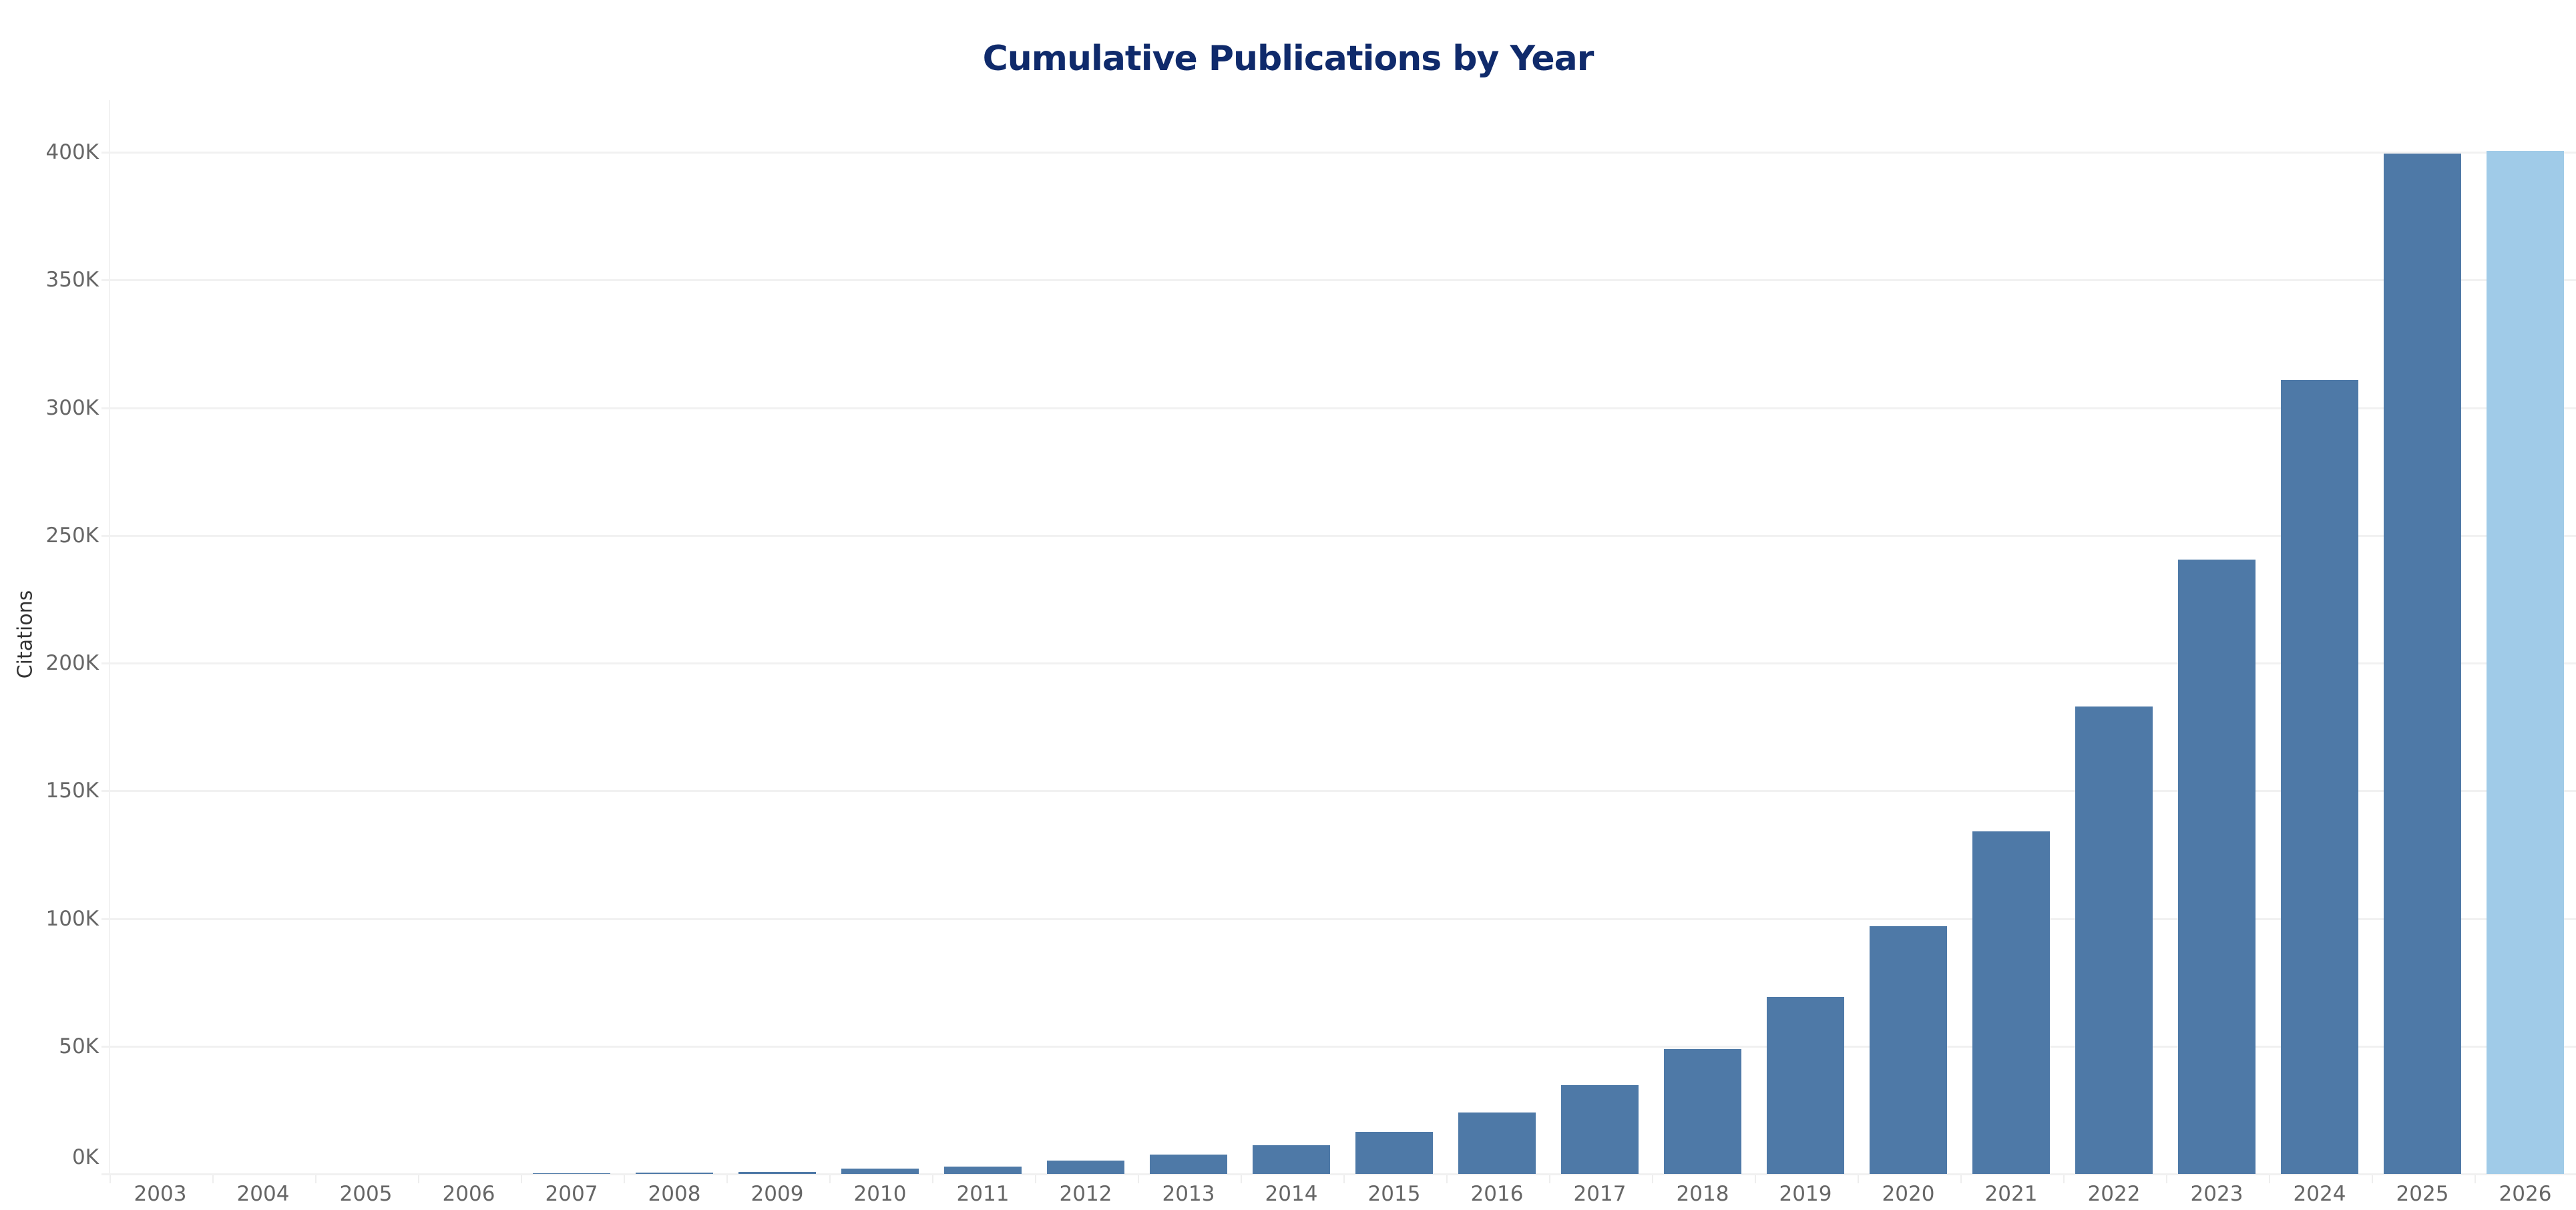 This screenshot has width=2576, height=1210. What do you see at coordinates (160, 1194) in the screenshot?
I see `x-tick-label: 2003` at bounding box center [160, 1194].